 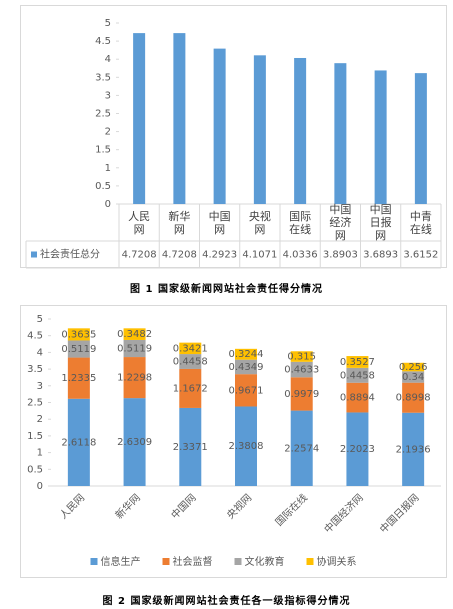 I want to click on caption: 图 1 国家级新闻网站社会责任得分情况, so click(x=226, y=289).